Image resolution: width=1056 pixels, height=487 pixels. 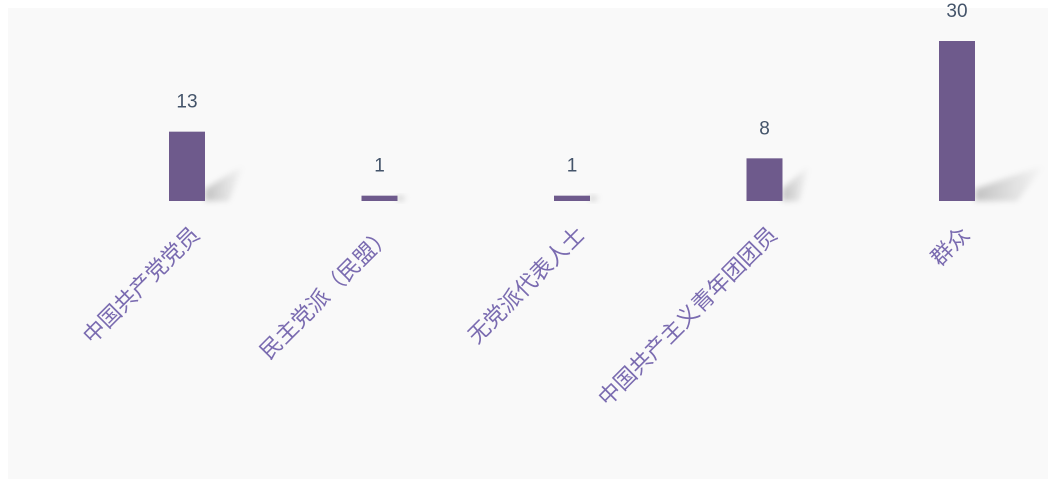 I want to click on data-label: 8, so click(x=764, y=128).